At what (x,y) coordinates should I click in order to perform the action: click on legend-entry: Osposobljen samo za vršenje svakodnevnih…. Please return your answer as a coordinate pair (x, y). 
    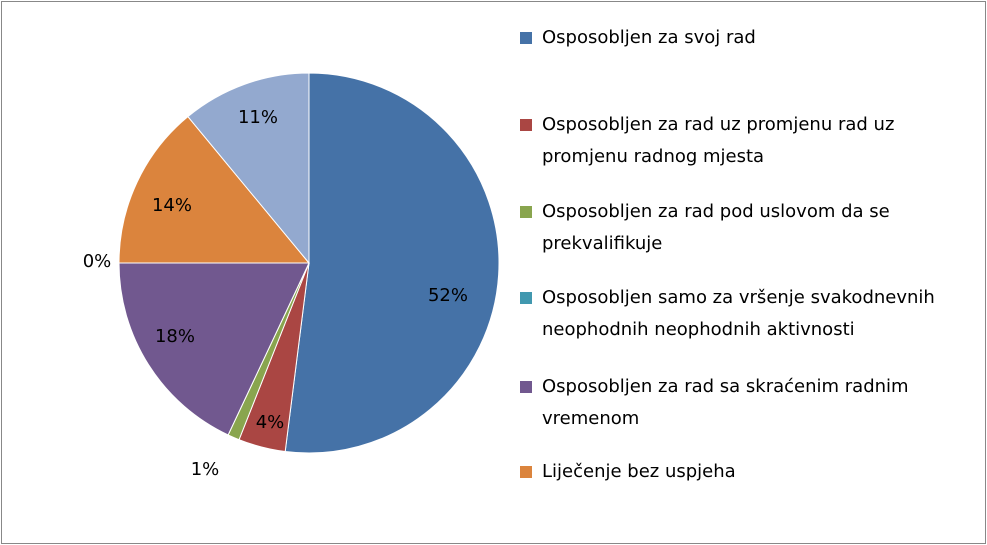
    Looking at the image, I should click on (745, 314).